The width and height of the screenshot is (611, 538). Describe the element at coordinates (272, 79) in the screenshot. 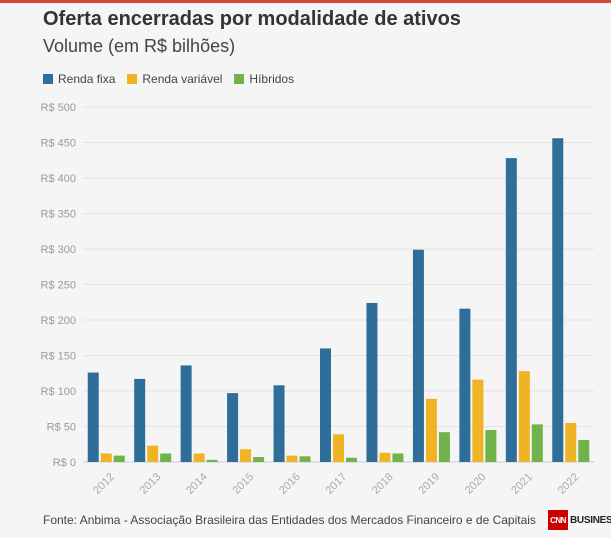

I see `legend-label-hibridos: Híbridos` at that location.